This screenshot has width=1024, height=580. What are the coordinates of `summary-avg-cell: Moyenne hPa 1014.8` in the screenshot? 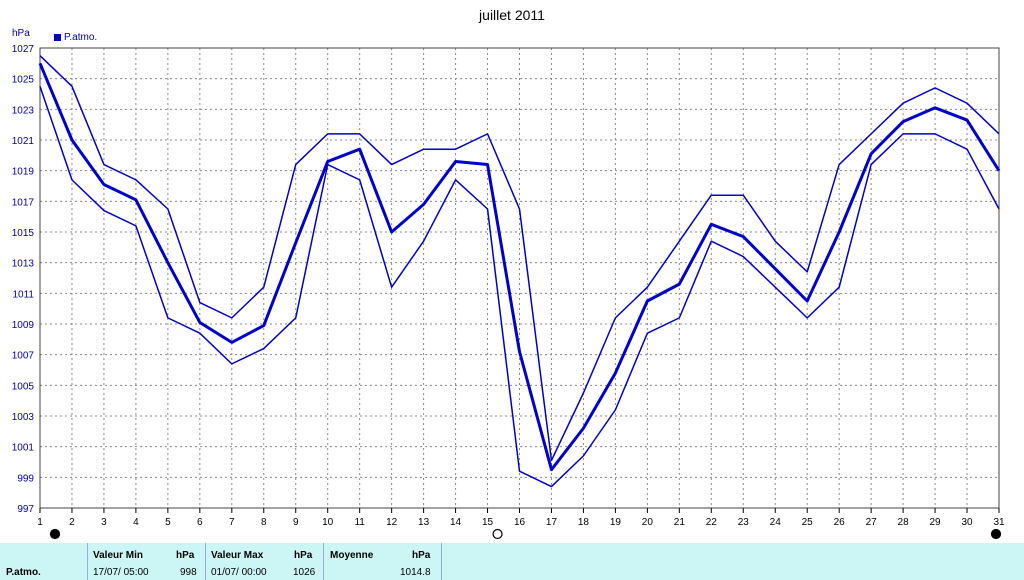 It's located at (383, 561).